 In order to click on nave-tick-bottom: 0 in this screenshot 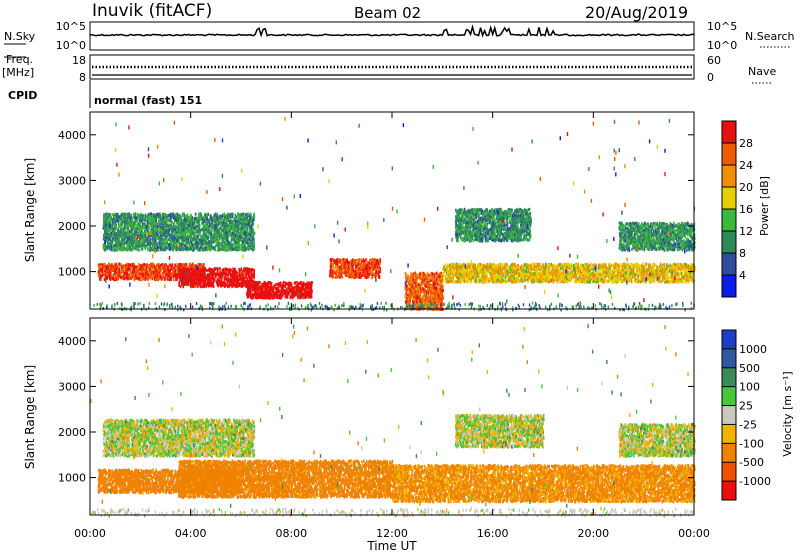, I will do `click(710, 77)`.